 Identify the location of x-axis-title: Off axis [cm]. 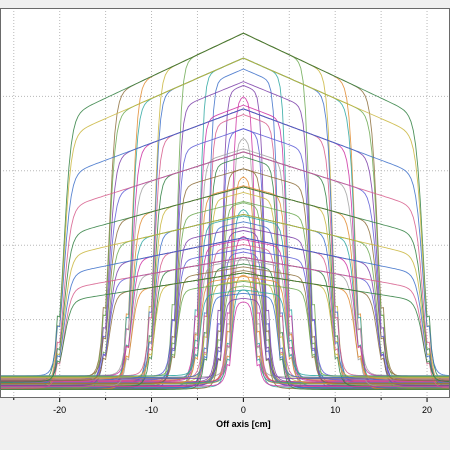
(243, 424).